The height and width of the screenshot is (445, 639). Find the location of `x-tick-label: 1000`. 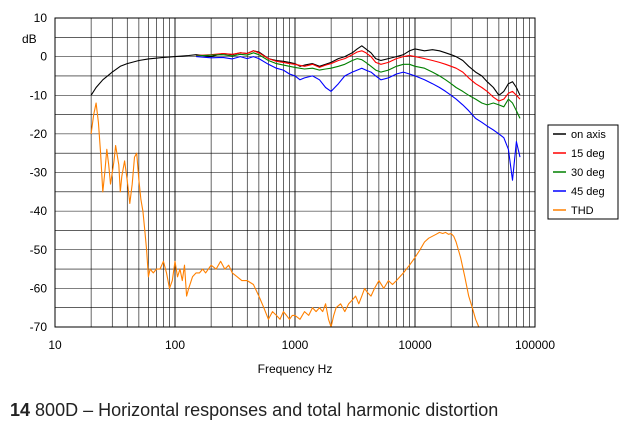

x-tick-label: 1000 is located at coordinates (295, 345).